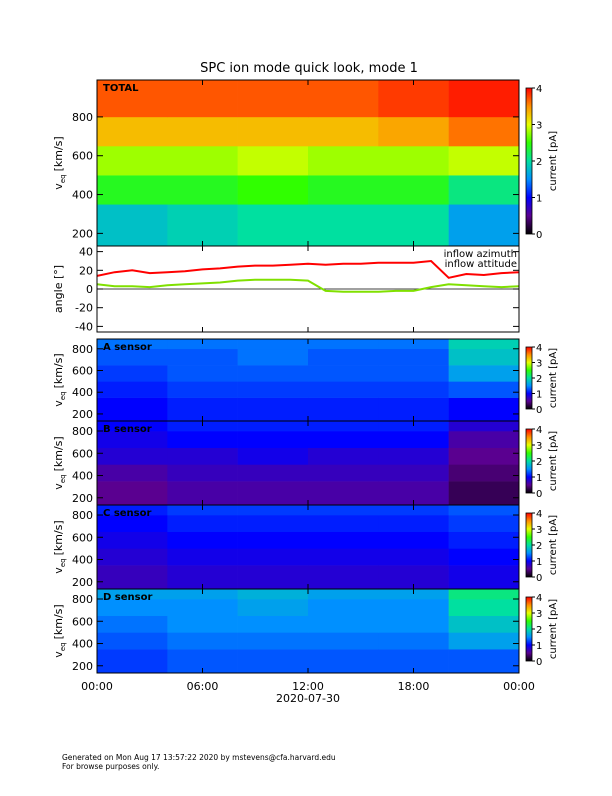 This screenshot has width=612, height=796. What do you see at coordinates (84, 326) in the screenshot?
I see `y-tick-label: -40` at bounding box center [84, 326].